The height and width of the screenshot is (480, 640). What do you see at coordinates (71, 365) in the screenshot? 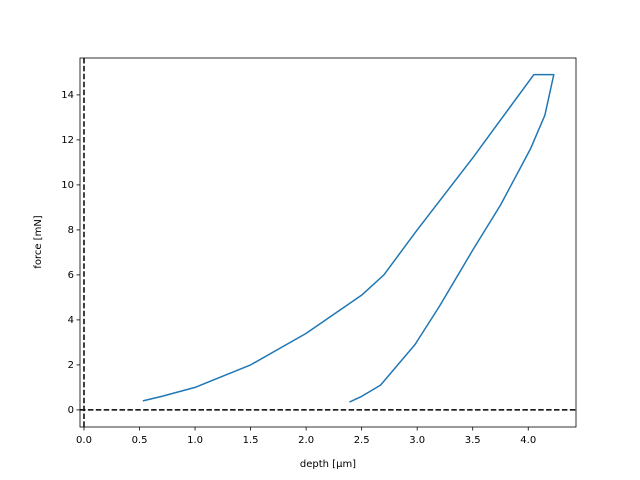
I see `y-tick-label: 2` at bounding box center [71, 365].